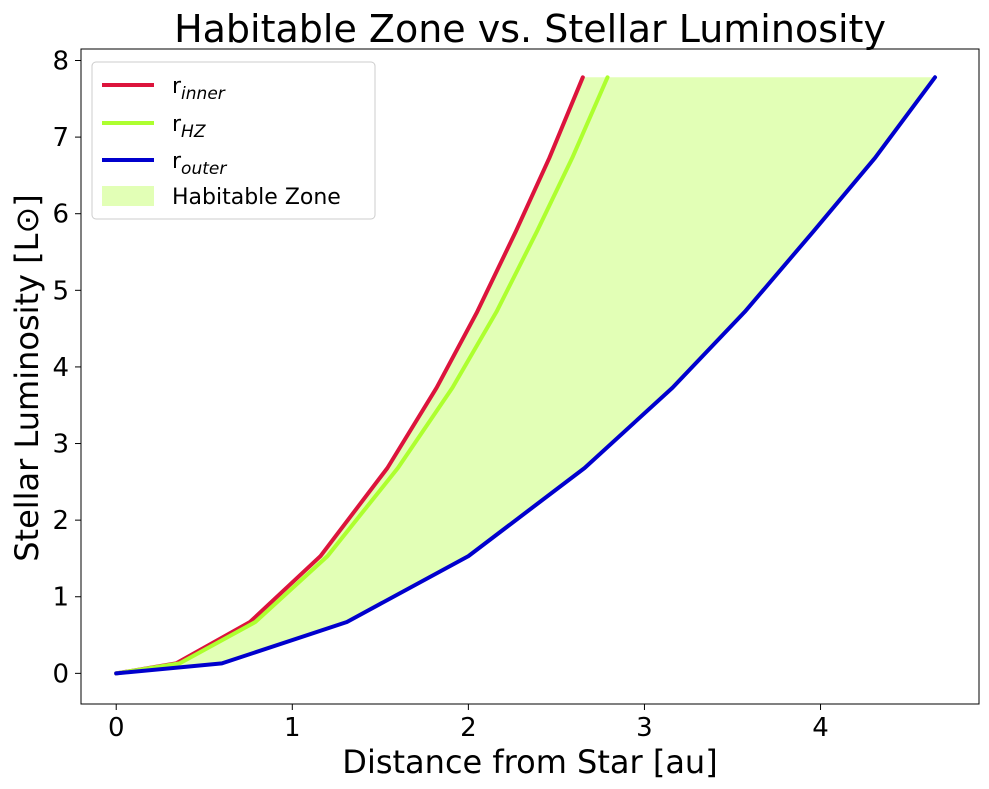  What do you see at coordinates (60, 368) in the screenshot?
I see `y-tick-label: 4` at bounding box center [60, 368].